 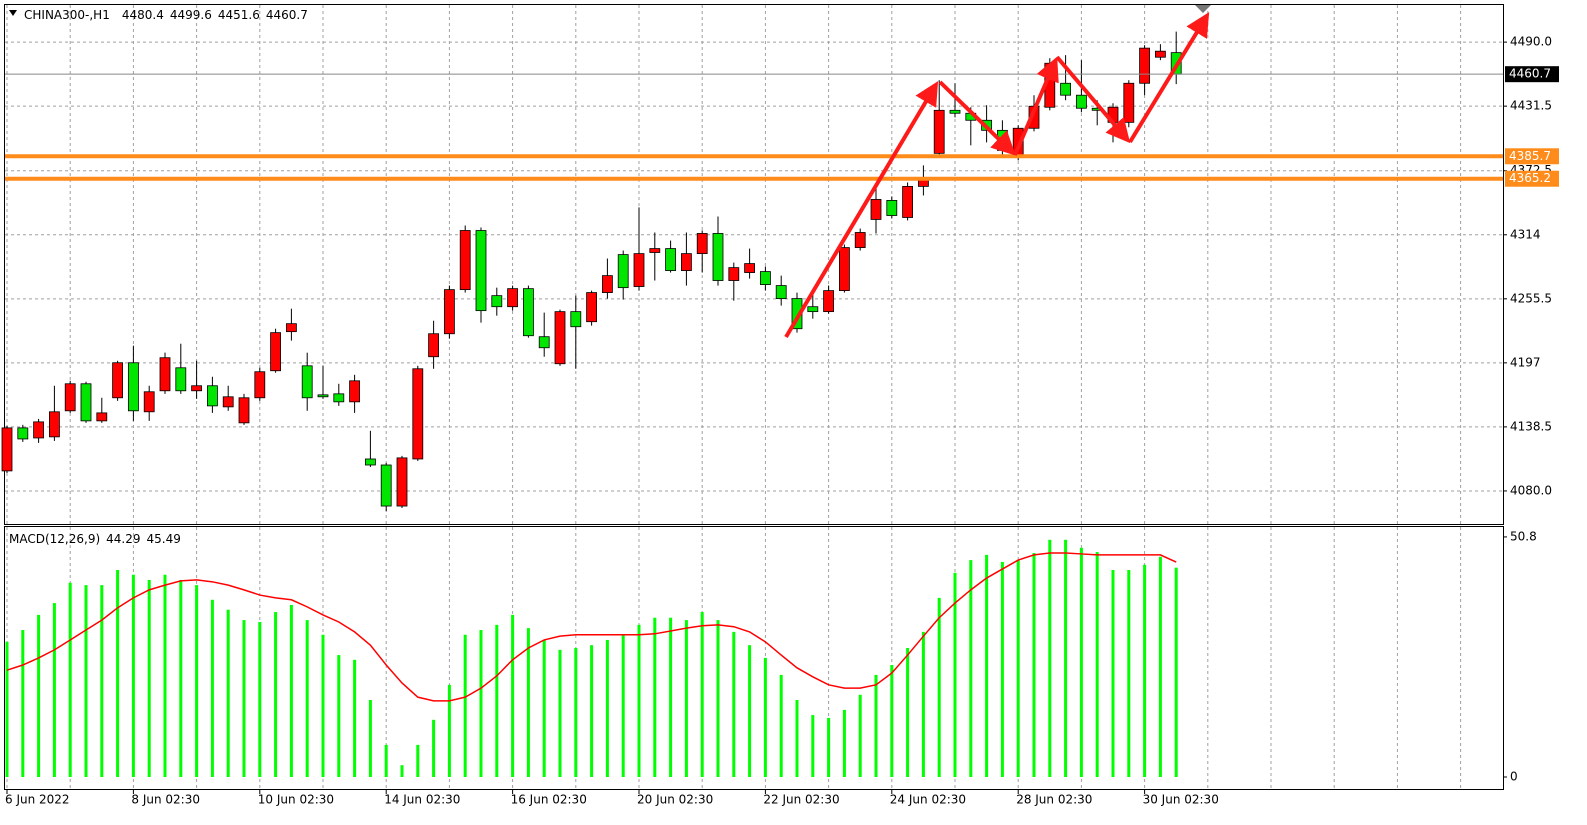 I want to click on x-tick-label: 30 Jun 02:30, so click(x=1181, y=800).